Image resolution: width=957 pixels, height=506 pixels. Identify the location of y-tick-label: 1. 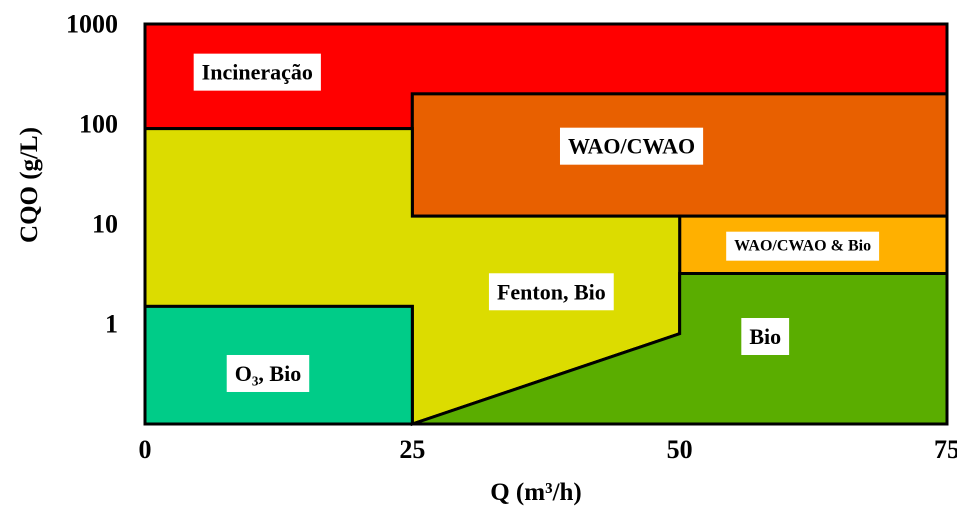
(111, 324).